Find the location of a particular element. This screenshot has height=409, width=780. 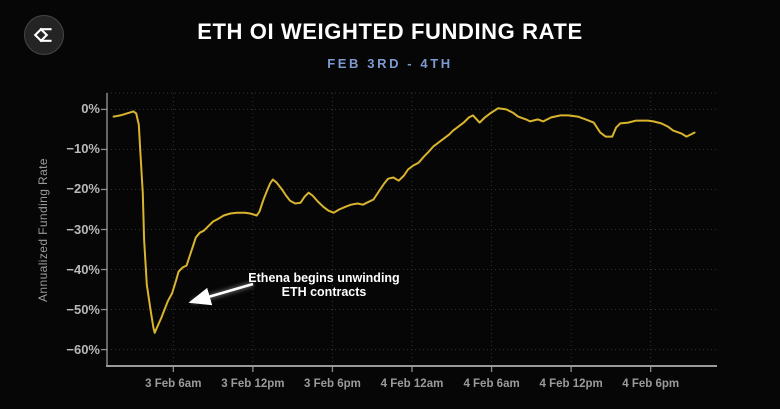

y-tick-label: −50% is located at coordinates (83, 309).